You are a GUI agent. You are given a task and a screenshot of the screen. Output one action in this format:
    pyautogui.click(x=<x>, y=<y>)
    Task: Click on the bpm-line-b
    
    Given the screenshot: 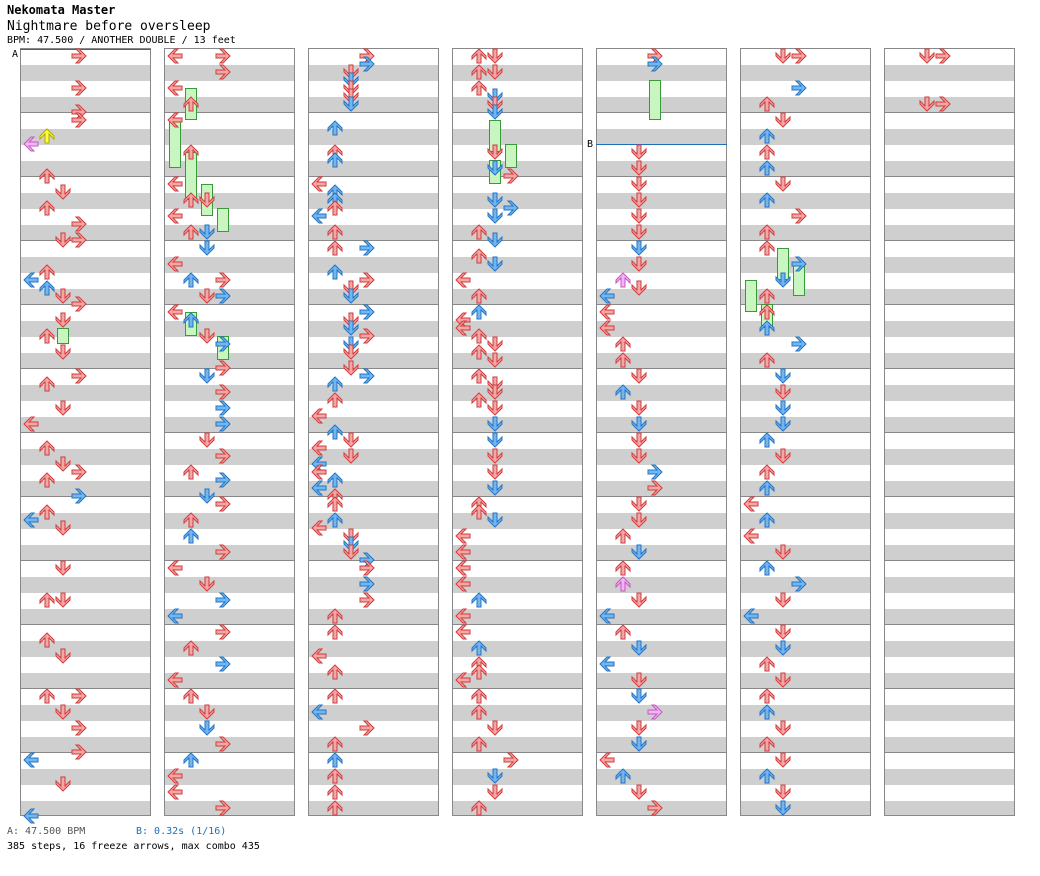 What is the action you would take?
    pyautogui.click(x=661, y=144)
    